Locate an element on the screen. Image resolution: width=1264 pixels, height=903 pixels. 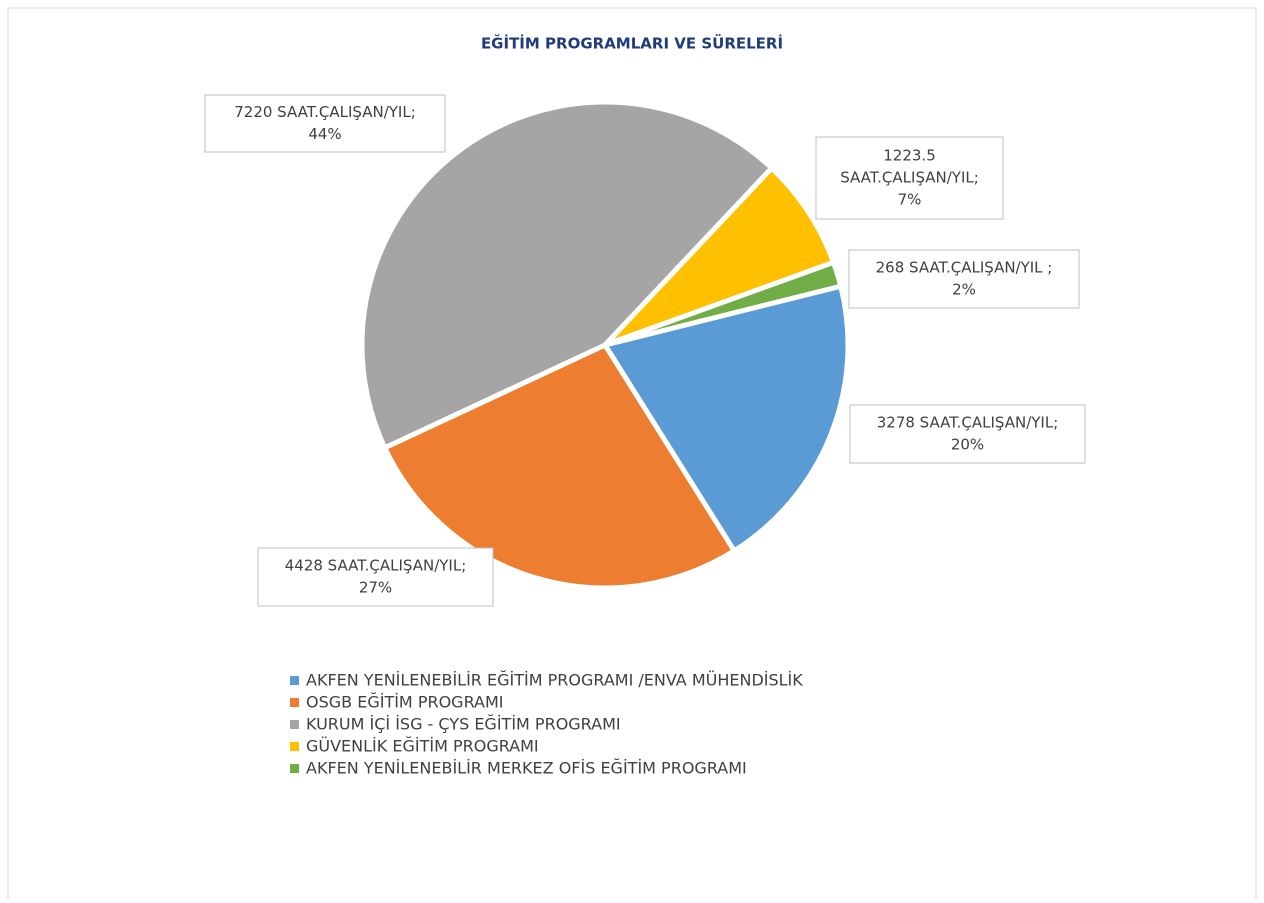
data-label: 27% is located at coordinates (375, 588).